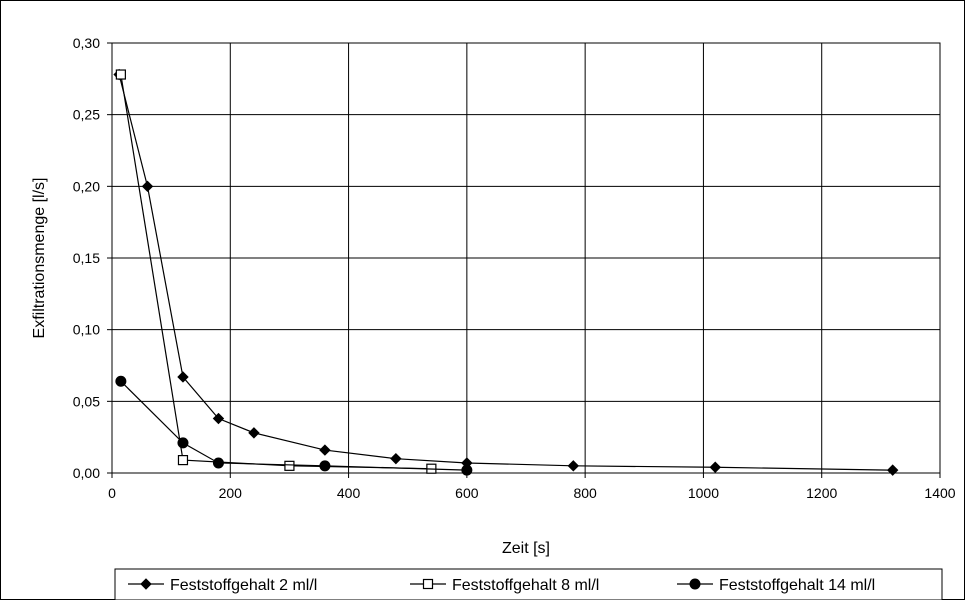 The image size is (965, 600). I want to click on legend-item-2: Feststoffgehalt 8 ml/l, so click(504, 585).